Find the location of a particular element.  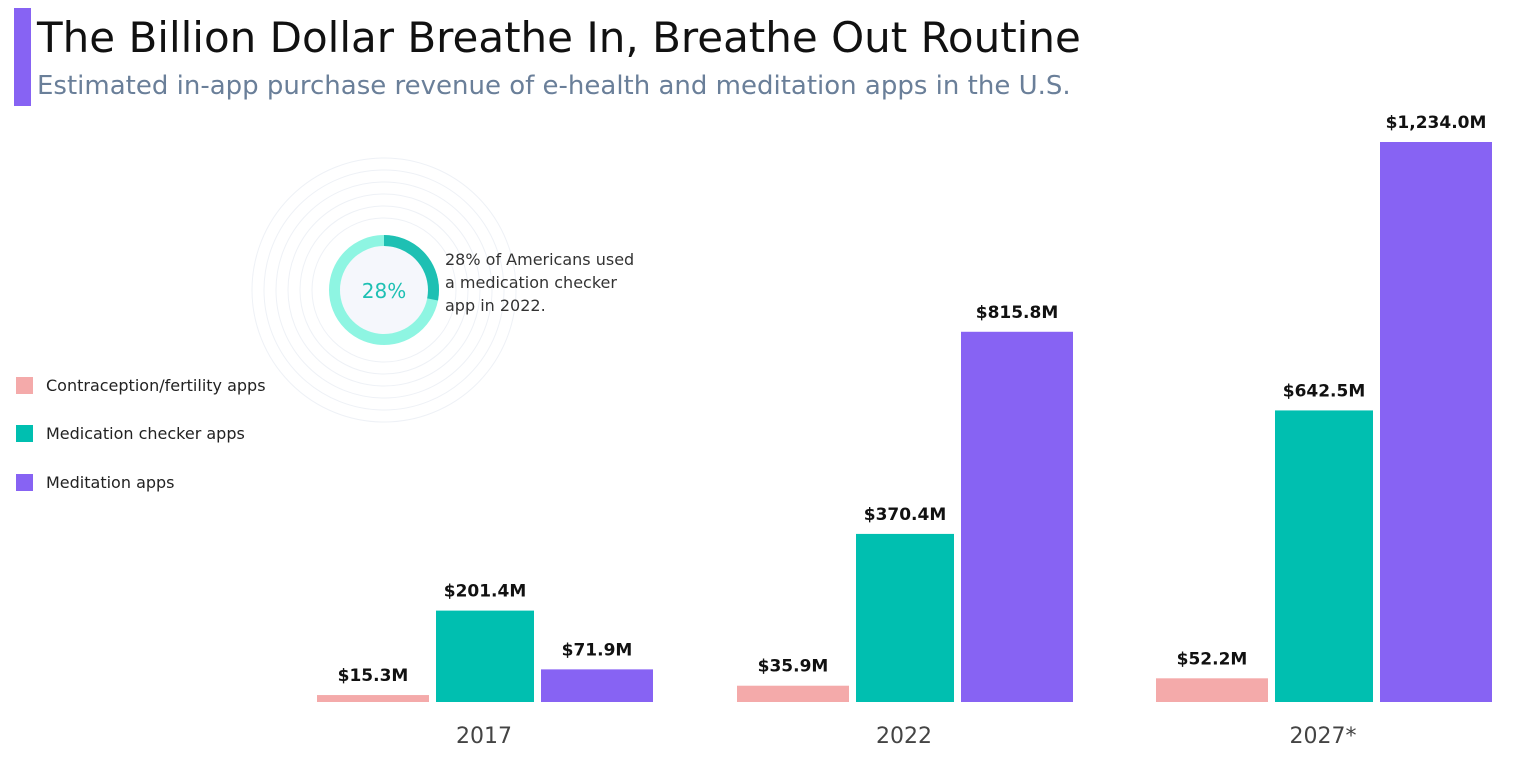

data-label-meditation-0: $71.9M is located at coordinates (597, 650).